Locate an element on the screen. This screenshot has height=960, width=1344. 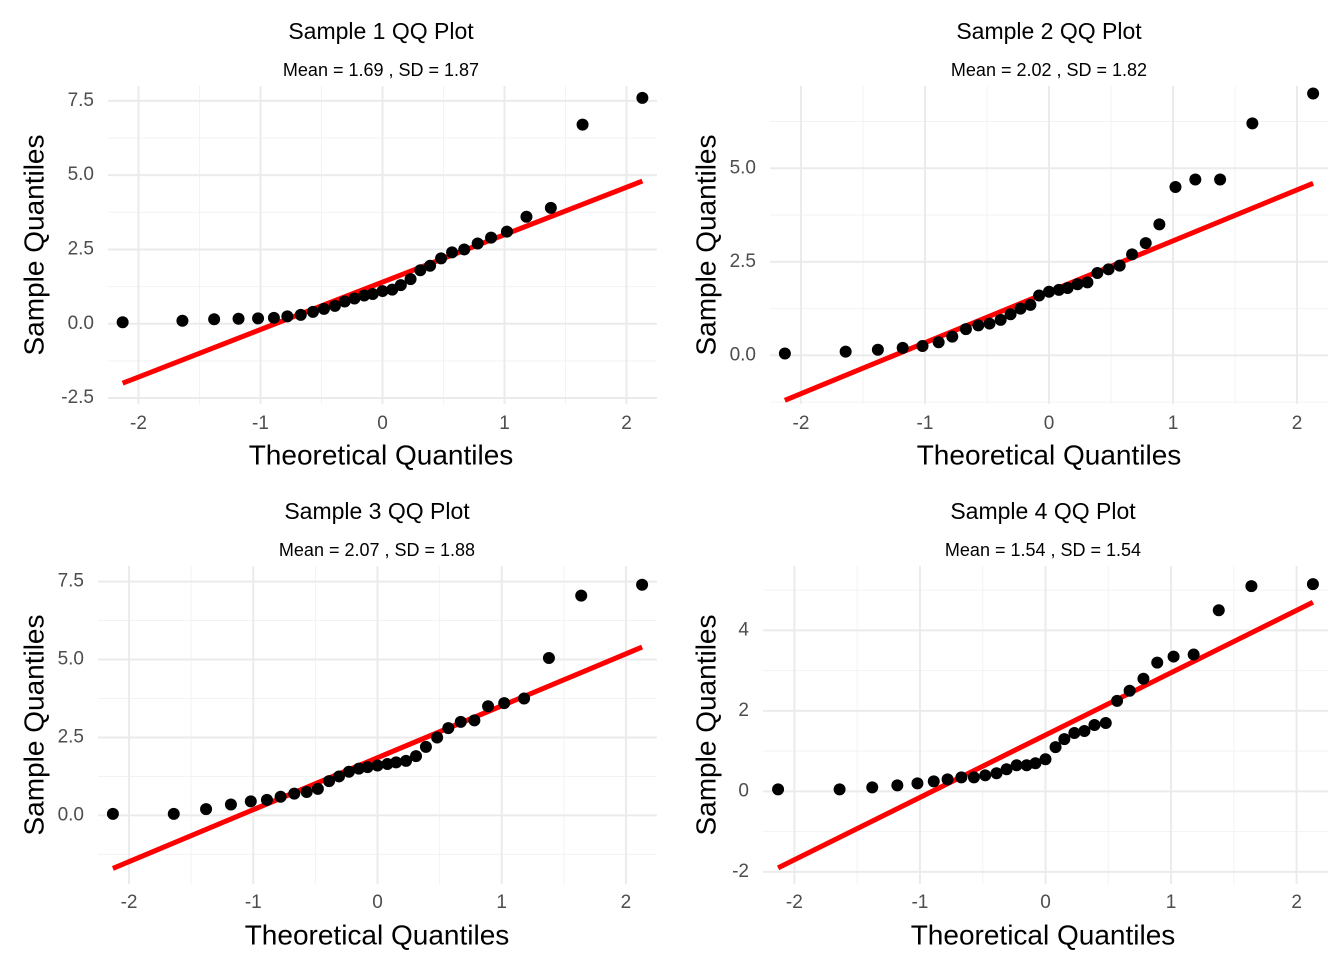
panel-title: Sample 3 QQ Plot is located at coordinates (377, 511).